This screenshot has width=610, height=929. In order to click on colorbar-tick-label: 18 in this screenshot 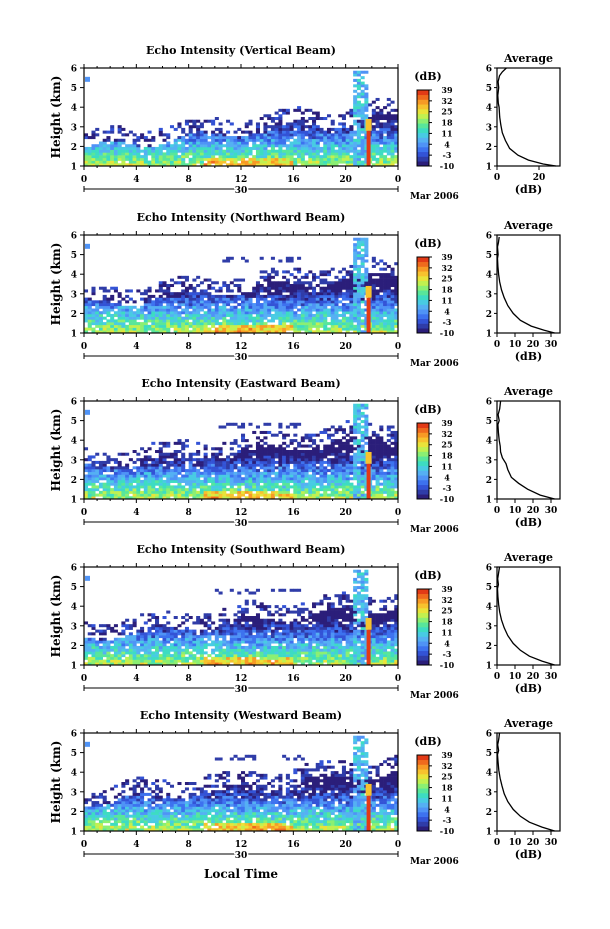, I will do `click(447, 788)`.